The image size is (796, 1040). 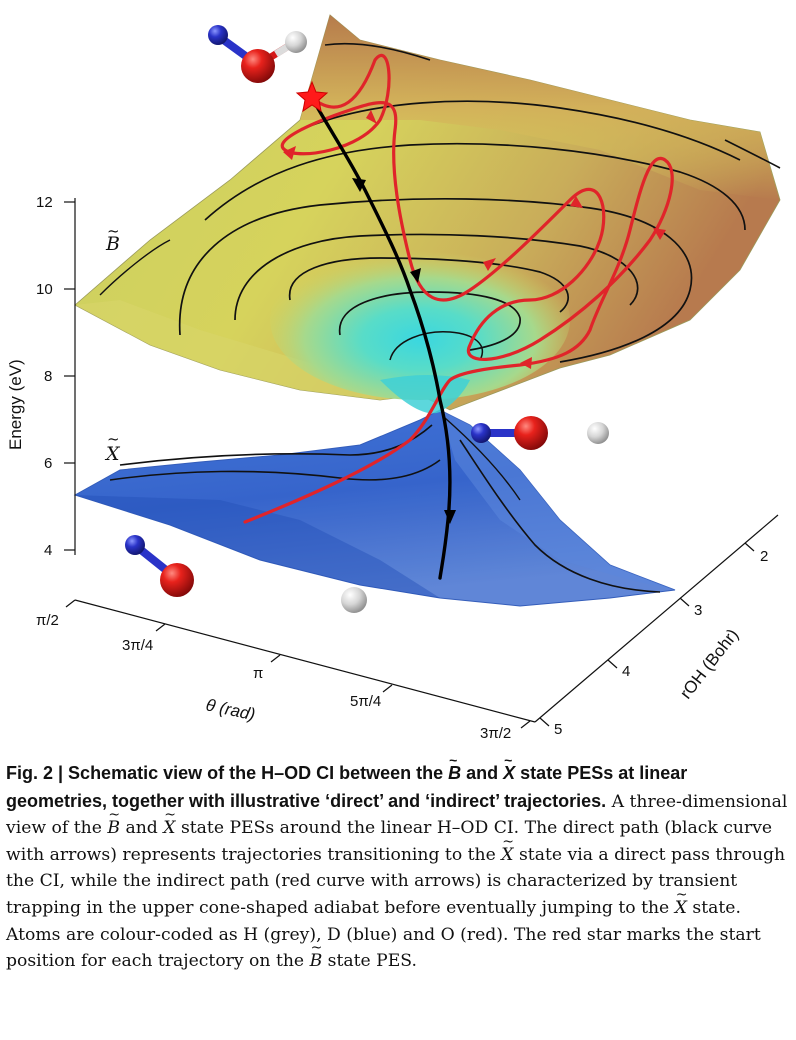 What do you see at coordinates (47, 620) in the screenshot?
I see `theta-tick: π/2` at bounding box center [47, 620].